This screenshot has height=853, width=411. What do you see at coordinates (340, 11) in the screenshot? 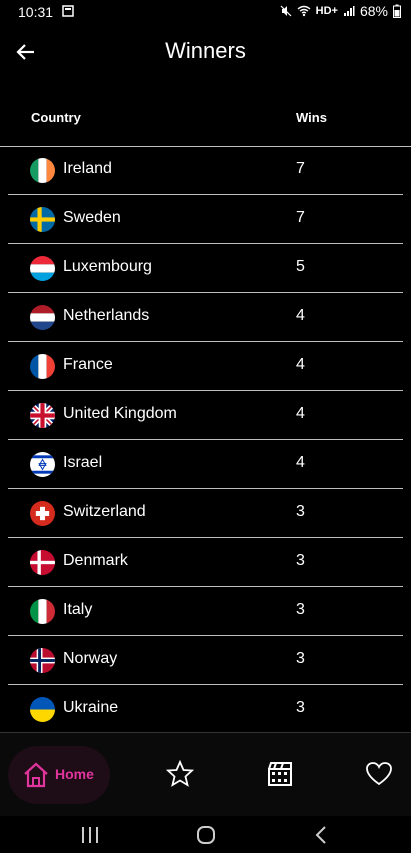
I see `status-icons: HD+ 68%` at bounding box center [340, 11].